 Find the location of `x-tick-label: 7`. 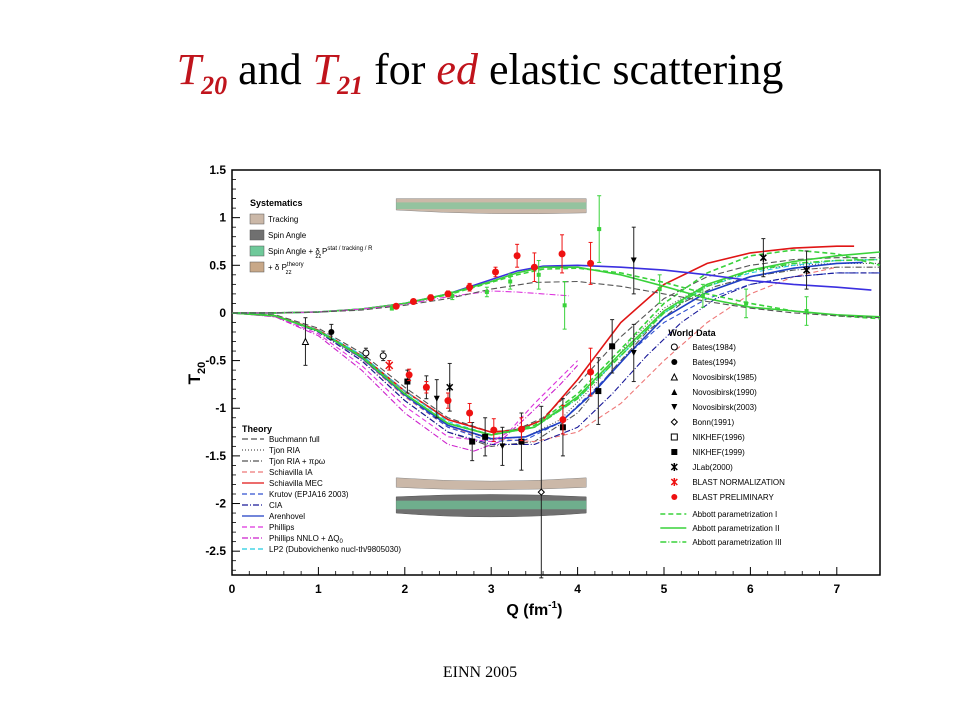

x-tick-label: 7 is located at coordinates (836, 589).